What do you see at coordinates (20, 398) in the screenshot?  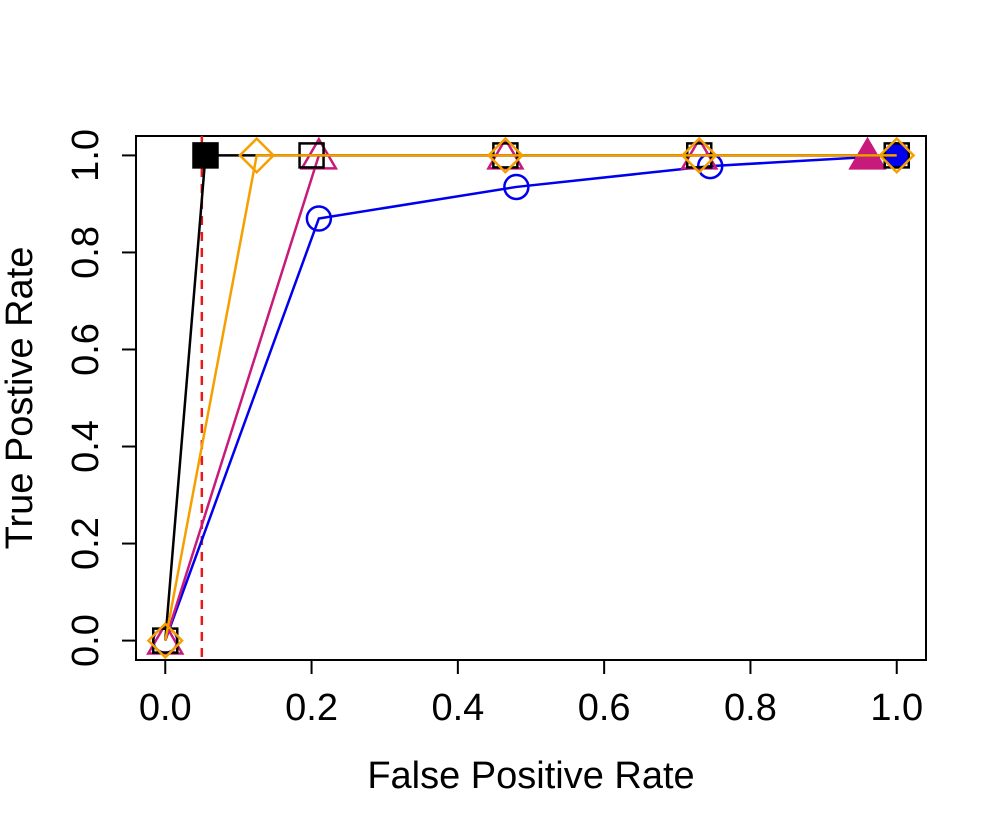 I see `y-axis-label: True Postive Rate` at bounding box center [20, 398].